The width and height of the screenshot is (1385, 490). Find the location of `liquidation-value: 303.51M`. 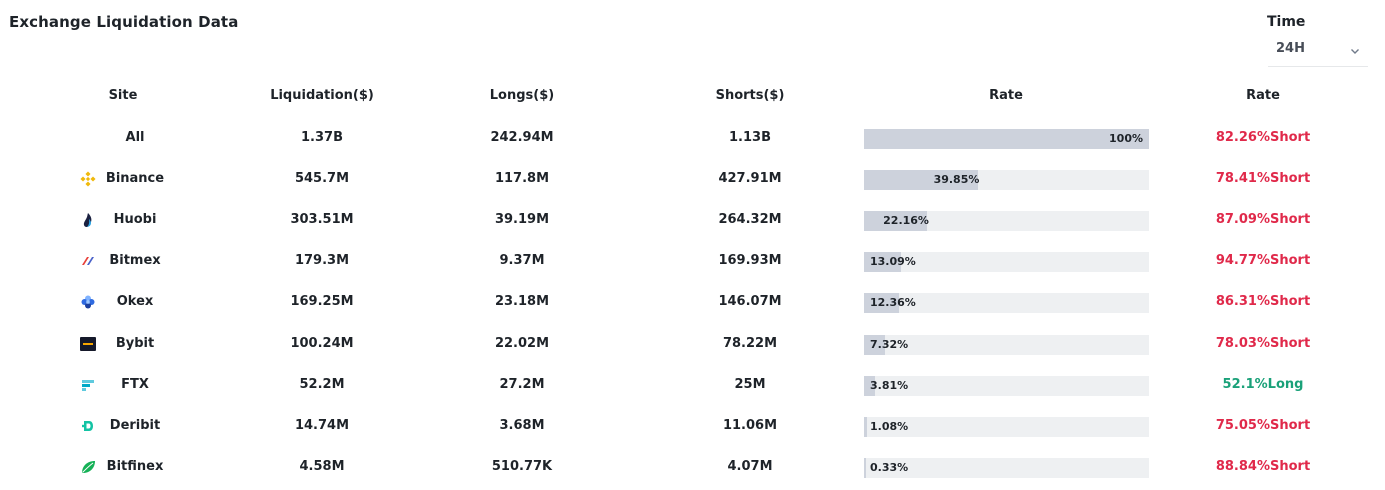

liquidation-value: 303.51M is located at coordinates (322, 220).